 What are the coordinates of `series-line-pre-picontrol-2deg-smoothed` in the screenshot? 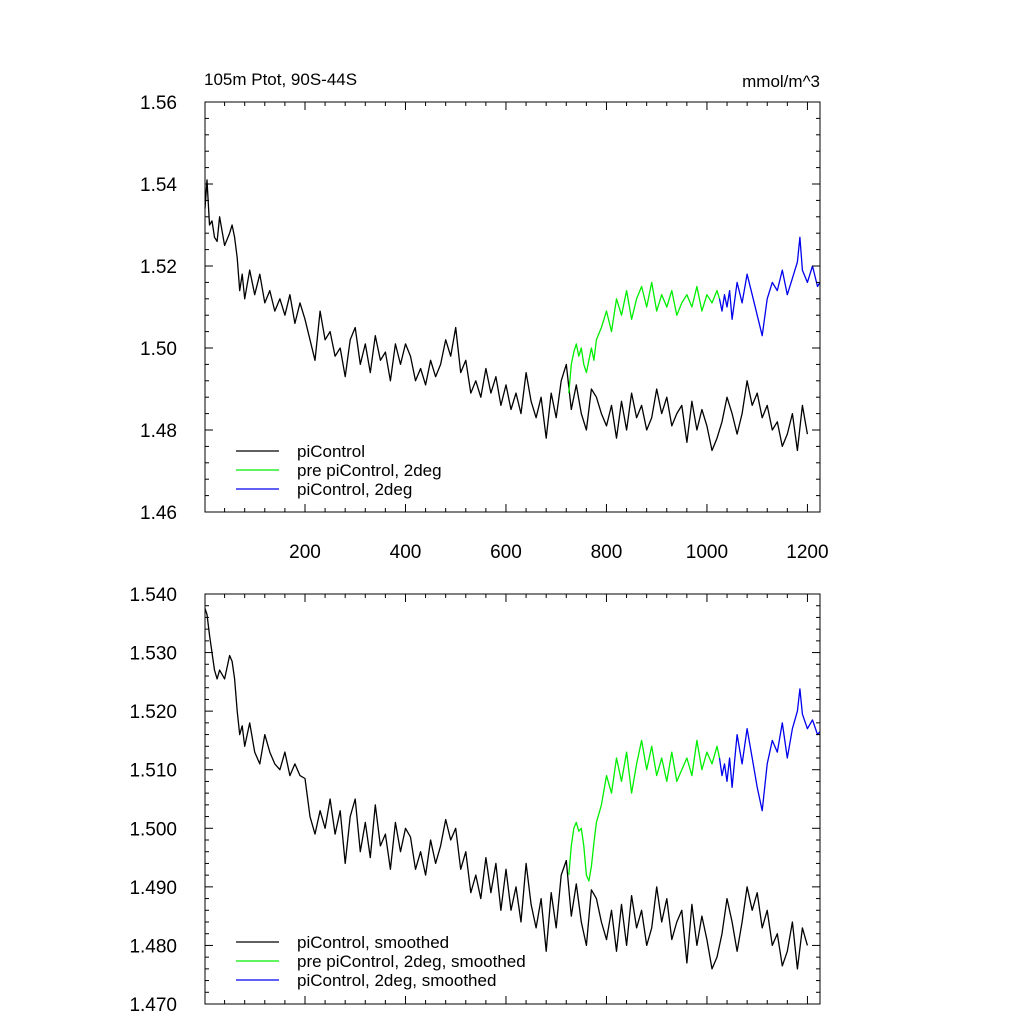 It's located at (644, 810).